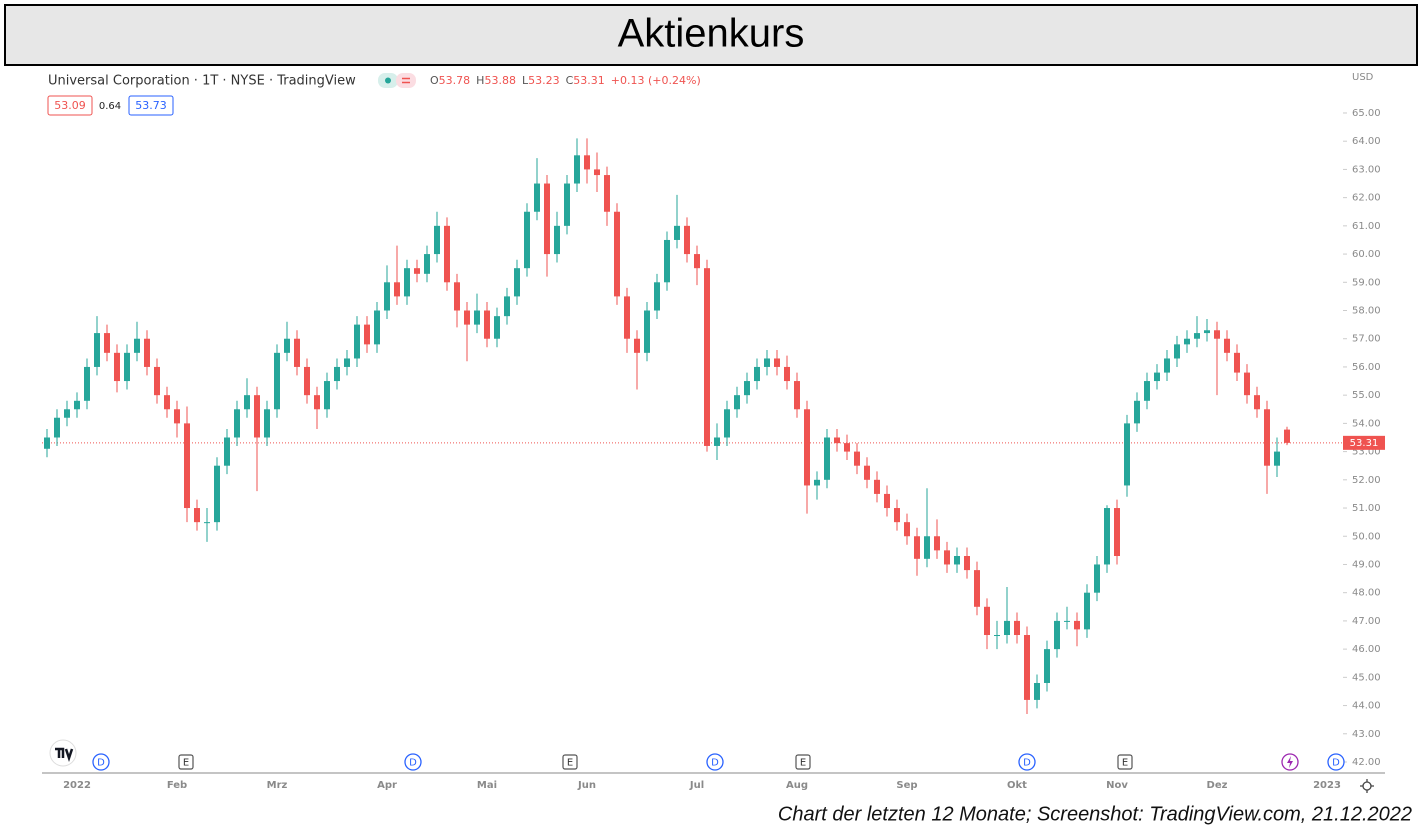 This screenshot has height=830, width=1422. I want to click on y-tick-label: 50.00, so click(1366, 536).